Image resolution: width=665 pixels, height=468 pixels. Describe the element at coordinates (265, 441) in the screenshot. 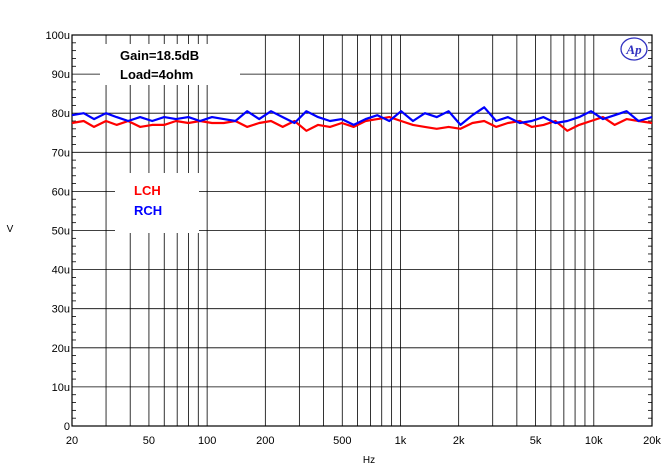

I see `x-tick-label: 200` at that location.